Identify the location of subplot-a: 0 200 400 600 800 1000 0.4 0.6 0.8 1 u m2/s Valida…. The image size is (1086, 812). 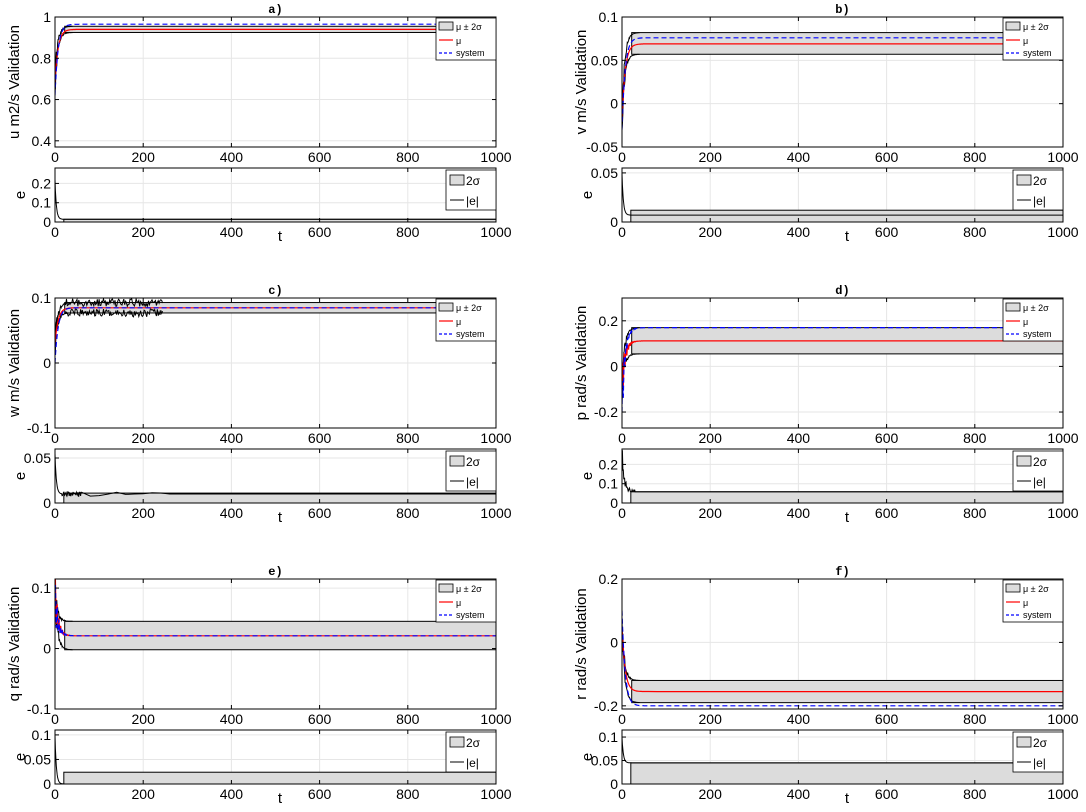
(259, 124).